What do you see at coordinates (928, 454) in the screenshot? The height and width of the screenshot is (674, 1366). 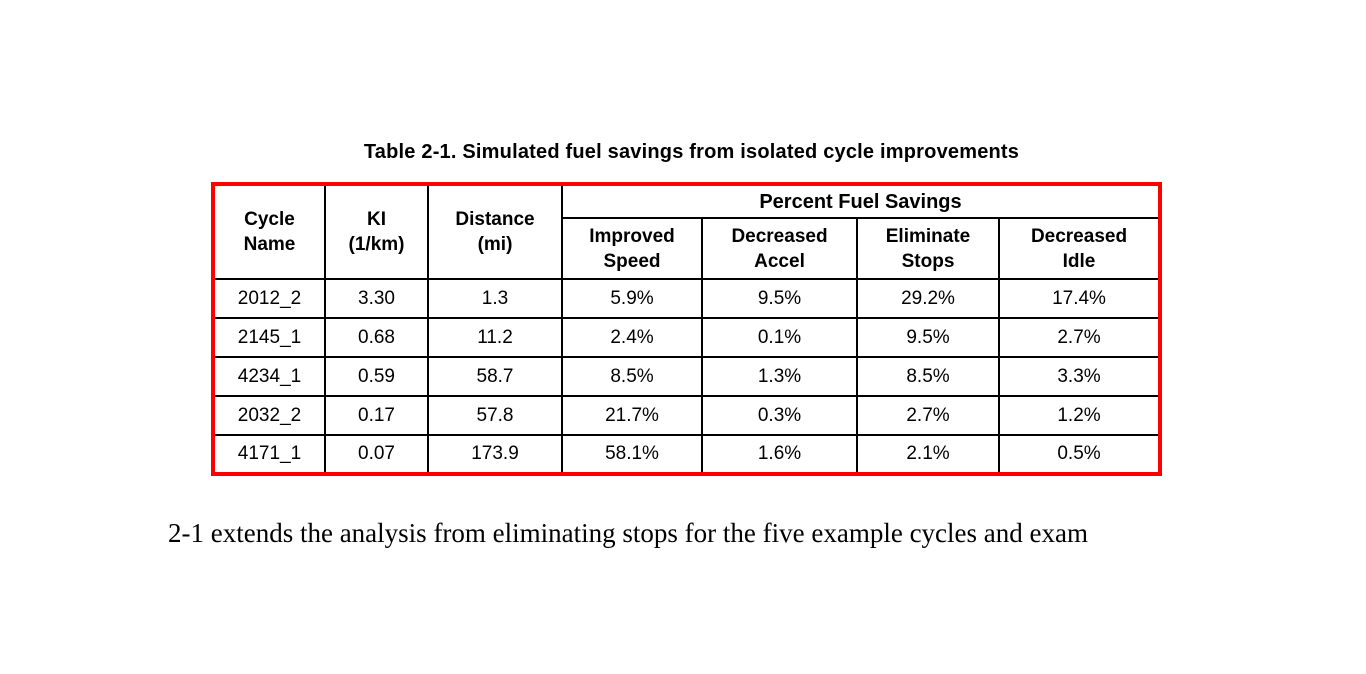 I see `cell-eliminate-stops: 2.1%` at bounding box center [928, 454].